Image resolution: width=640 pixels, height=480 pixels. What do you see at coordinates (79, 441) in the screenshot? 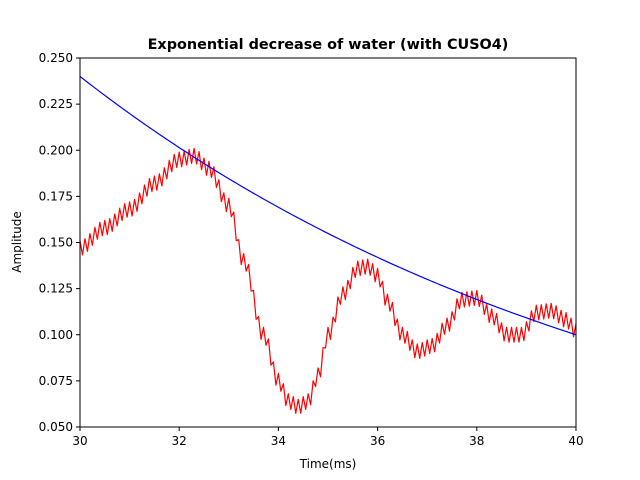
I see `x-tick-label: 30` at bounding box center [79, 441].